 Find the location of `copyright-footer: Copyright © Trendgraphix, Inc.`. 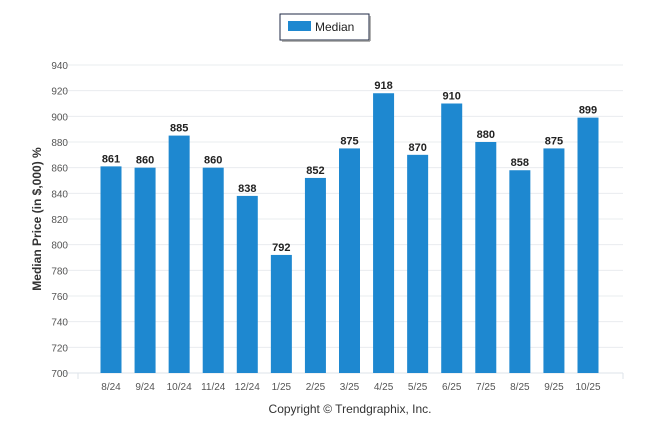

copyright-footer: Copyright © Trendgraphix, Inc. is located at coordinates (350, 409).